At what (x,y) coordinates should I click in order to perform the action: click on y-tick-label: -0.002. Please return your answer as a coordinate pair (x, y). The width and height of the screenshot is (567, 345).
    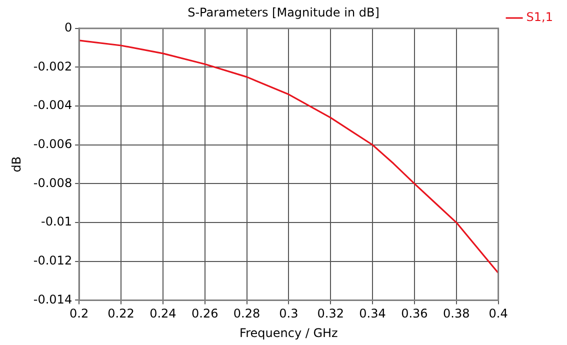
    Looking at the image, I should click on (52, 66).